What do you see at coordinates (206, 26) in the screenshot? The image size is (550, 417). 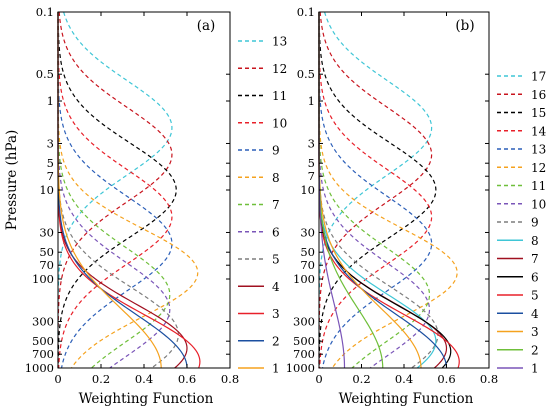 I see `panel-label: (a)` at bounding box center [206, 26].